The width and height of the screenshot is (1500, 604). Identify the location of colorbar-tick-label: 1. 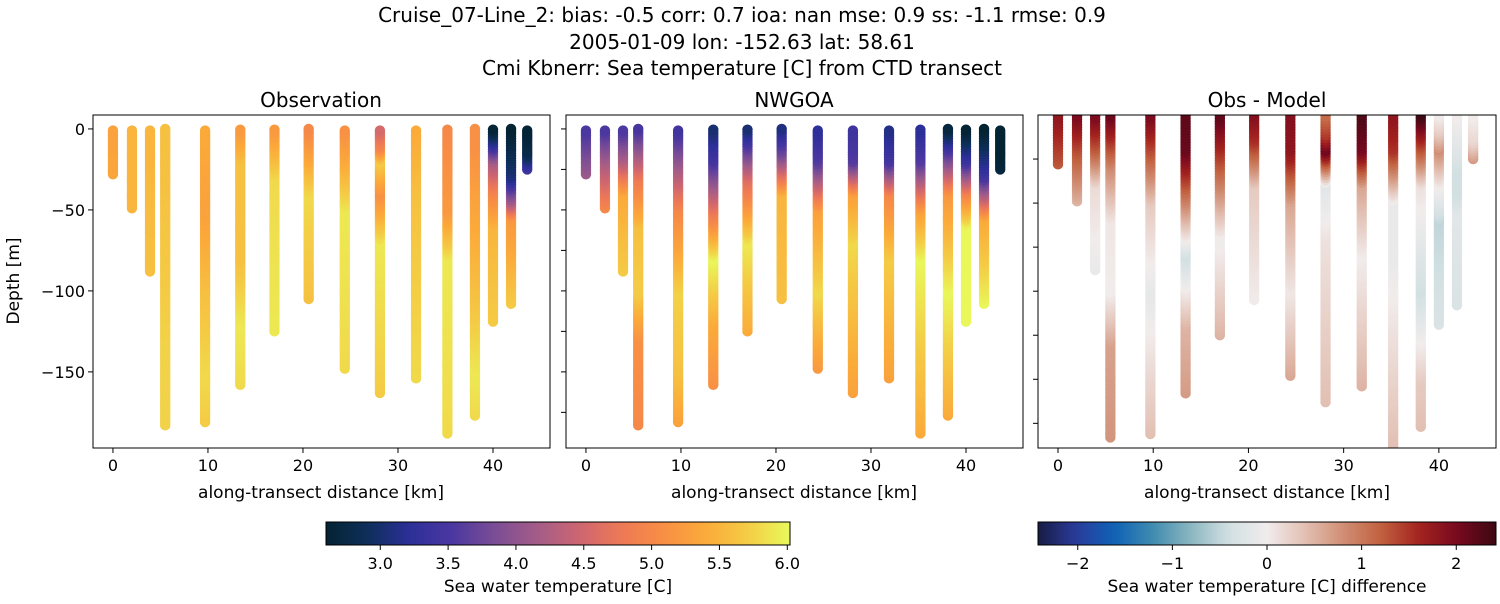
(1362, 563).